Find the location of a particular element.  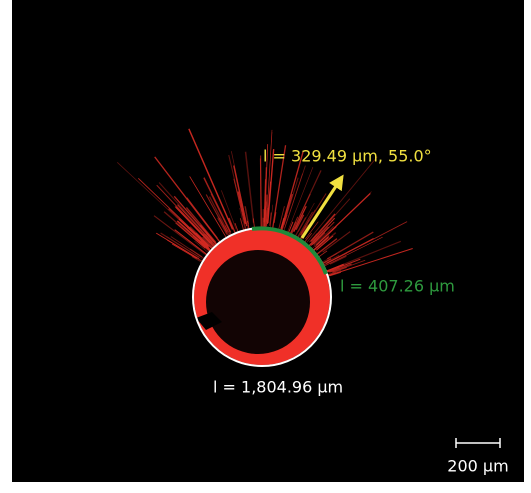

arrow-label: l = 329.49 µm, 55.0° is located at coordinates (347, 156).